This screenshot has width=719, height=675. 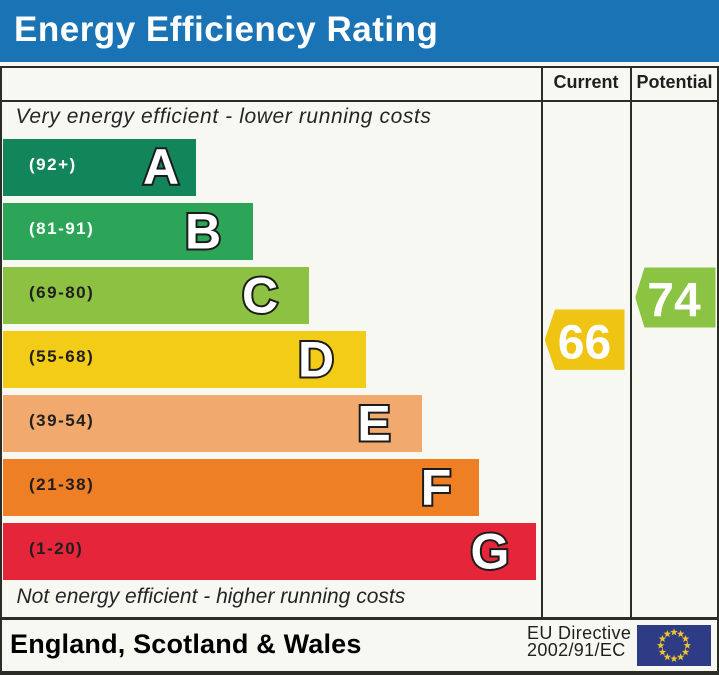 I want to click on svg-text: C, so click(x=260, y=296).